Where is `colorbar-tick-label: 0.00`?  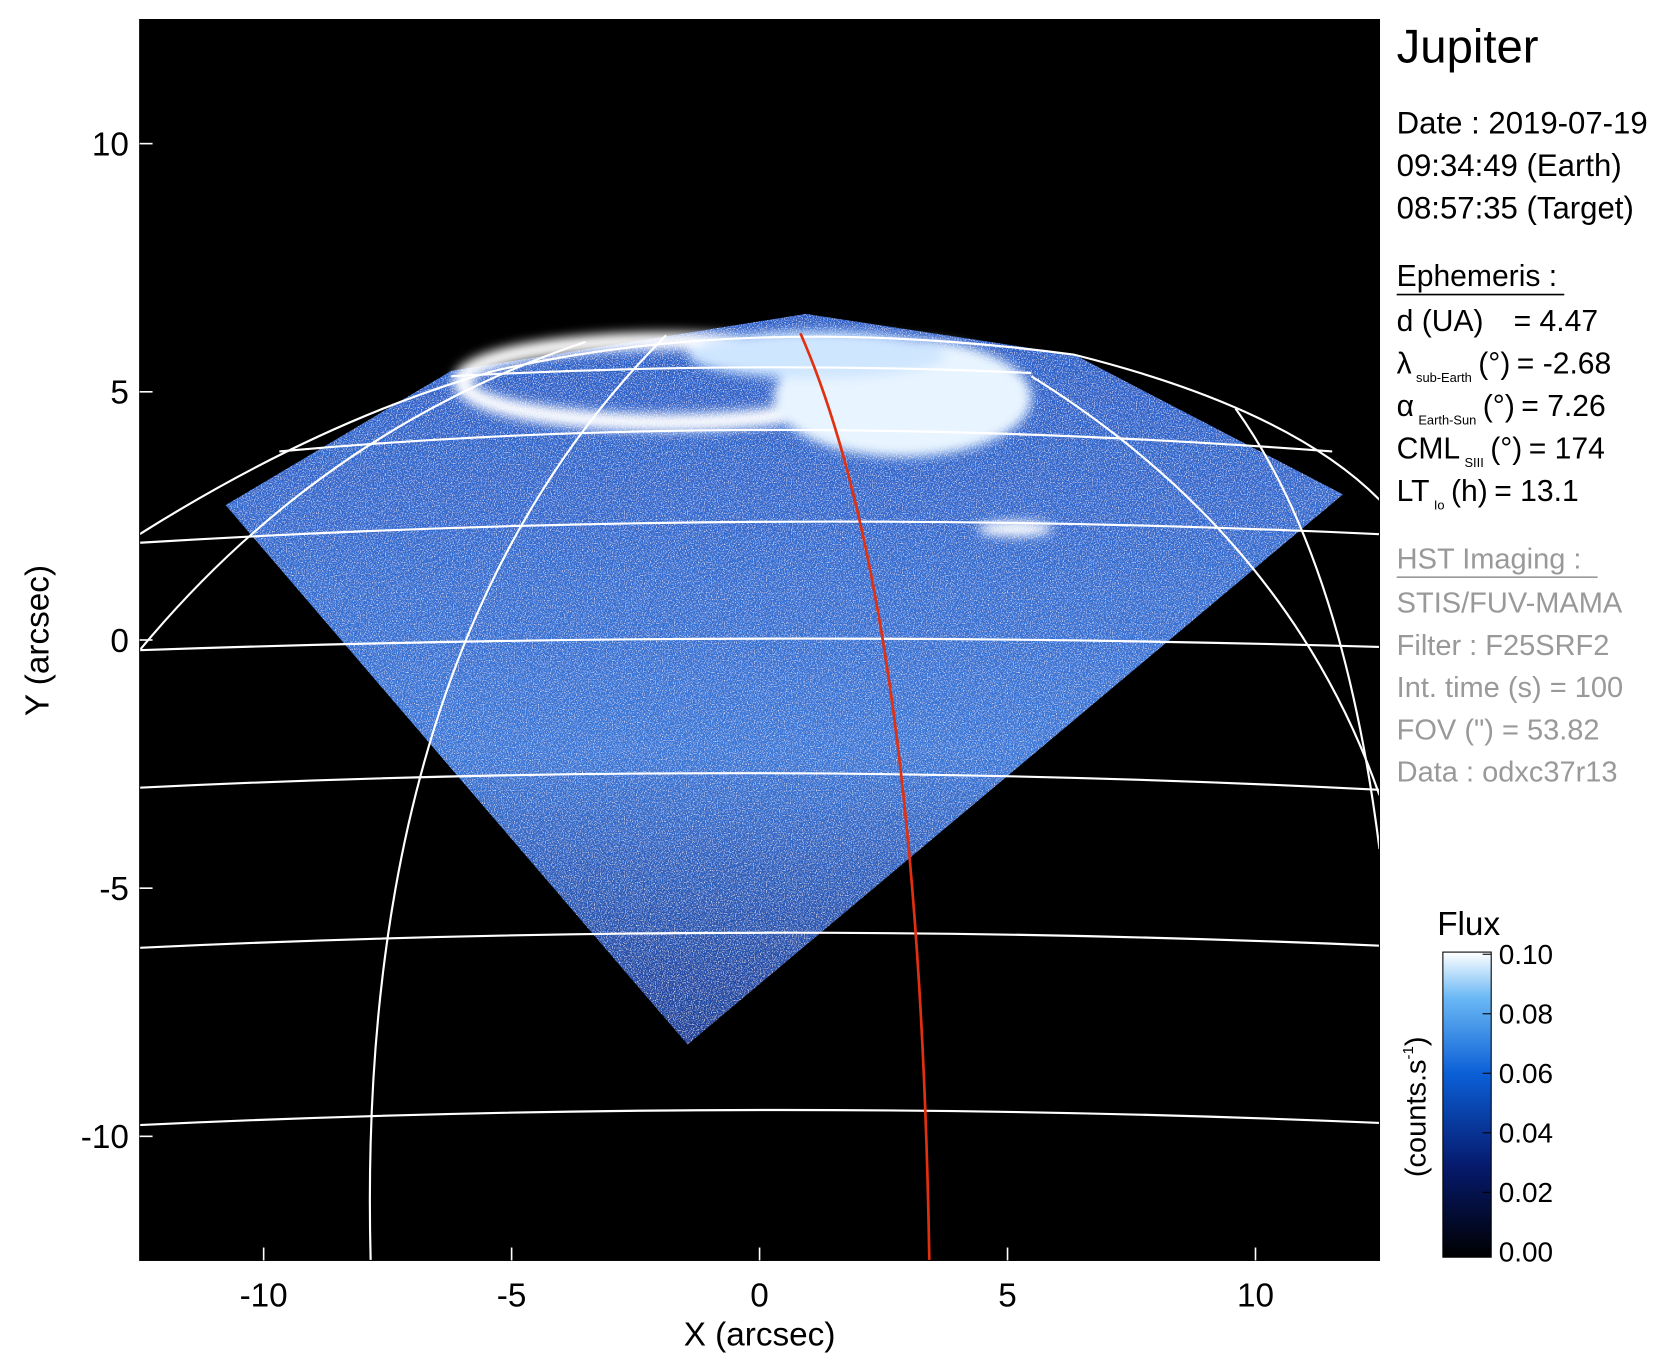
colorbar-tick-label: 0.00 is located at coordinates (1526, 1252).